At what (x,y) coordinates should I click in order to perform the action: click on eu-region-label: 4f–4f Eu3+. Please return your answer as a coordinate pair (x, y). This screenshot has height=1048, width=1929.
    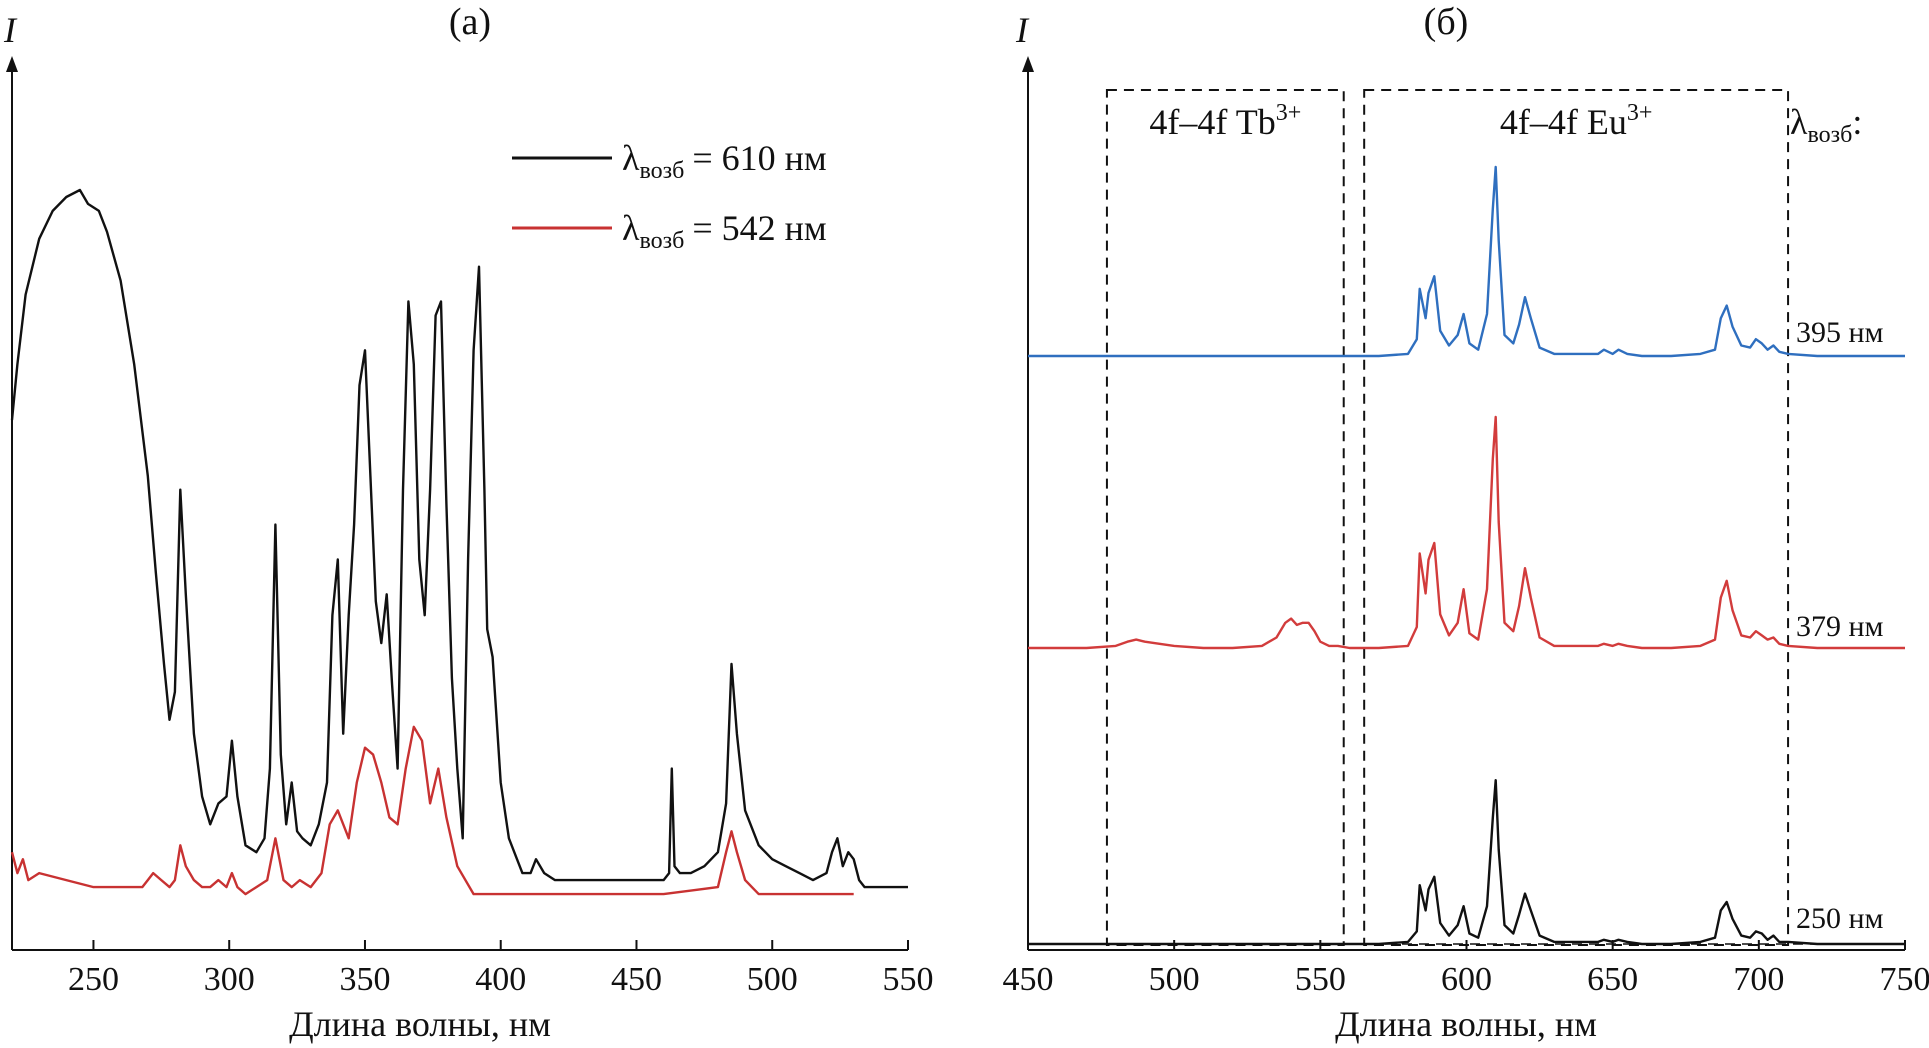
    Looking at the image, I should click on (1576, 121).